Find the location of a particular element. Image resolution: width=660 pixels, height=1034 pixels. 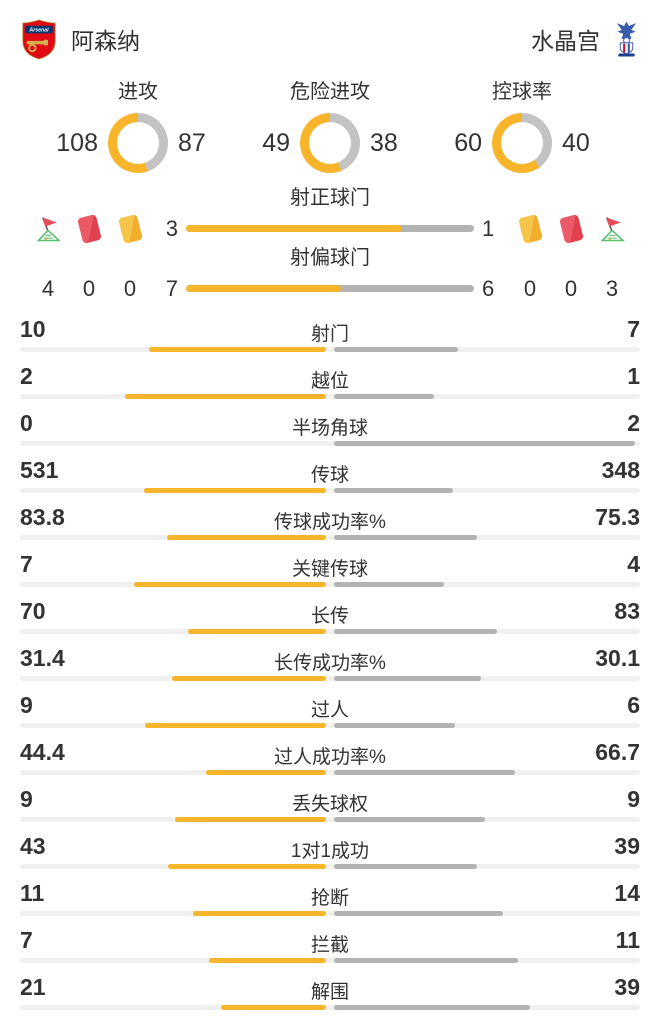

donut-home-value: 60 is located at coordinates (468, 142).